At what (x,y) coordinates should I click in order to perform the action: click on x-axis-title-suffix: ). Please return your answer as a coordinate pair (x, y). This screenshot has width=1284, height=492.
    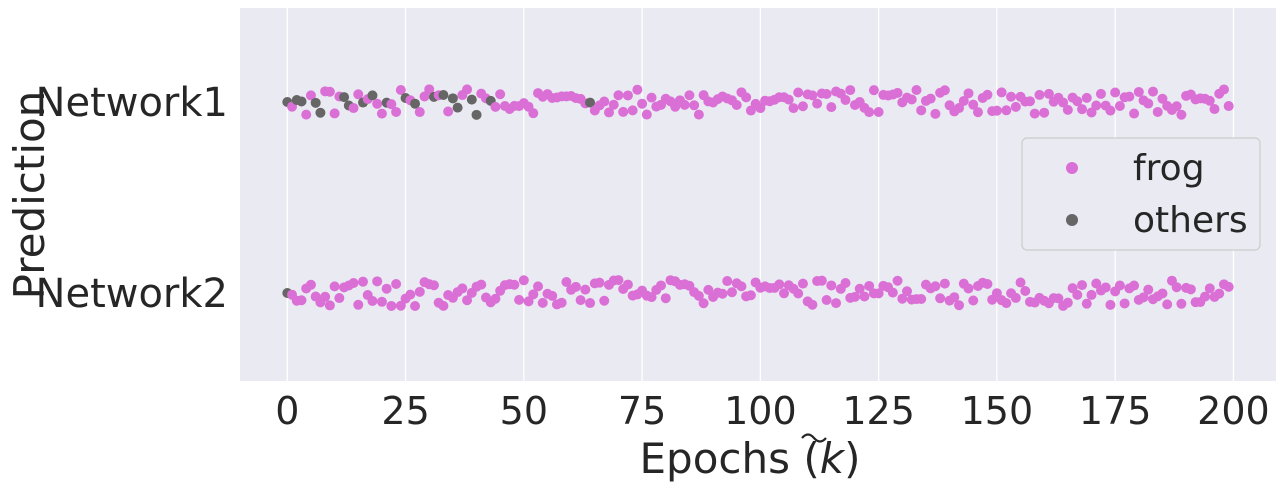
    Looking at the image, I should click on (852, 458).